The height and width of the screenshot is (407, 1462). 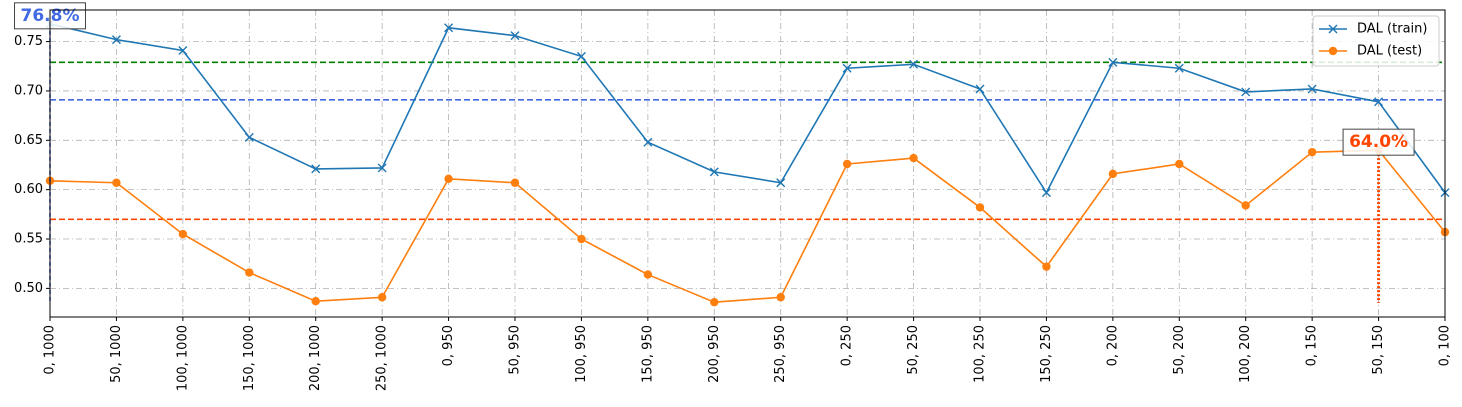 What do you see at coordinates (1389, 51) in the screenshot?
I see `legend-label: DAL (test)` at bounding box center [1389, 51].